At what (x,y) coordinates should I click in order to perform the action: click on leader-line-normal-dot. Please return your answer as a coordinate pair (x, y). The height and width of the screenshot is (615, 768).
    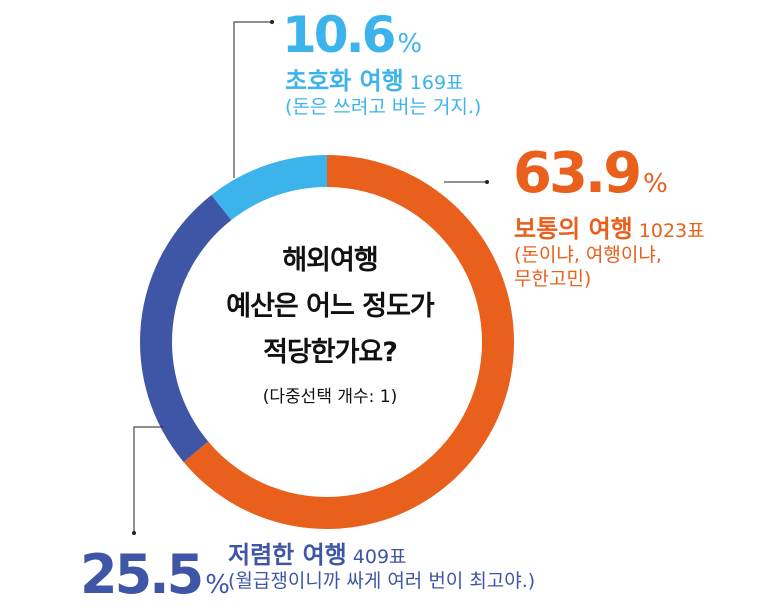
    Looking at the image, I should click on (487, 182).